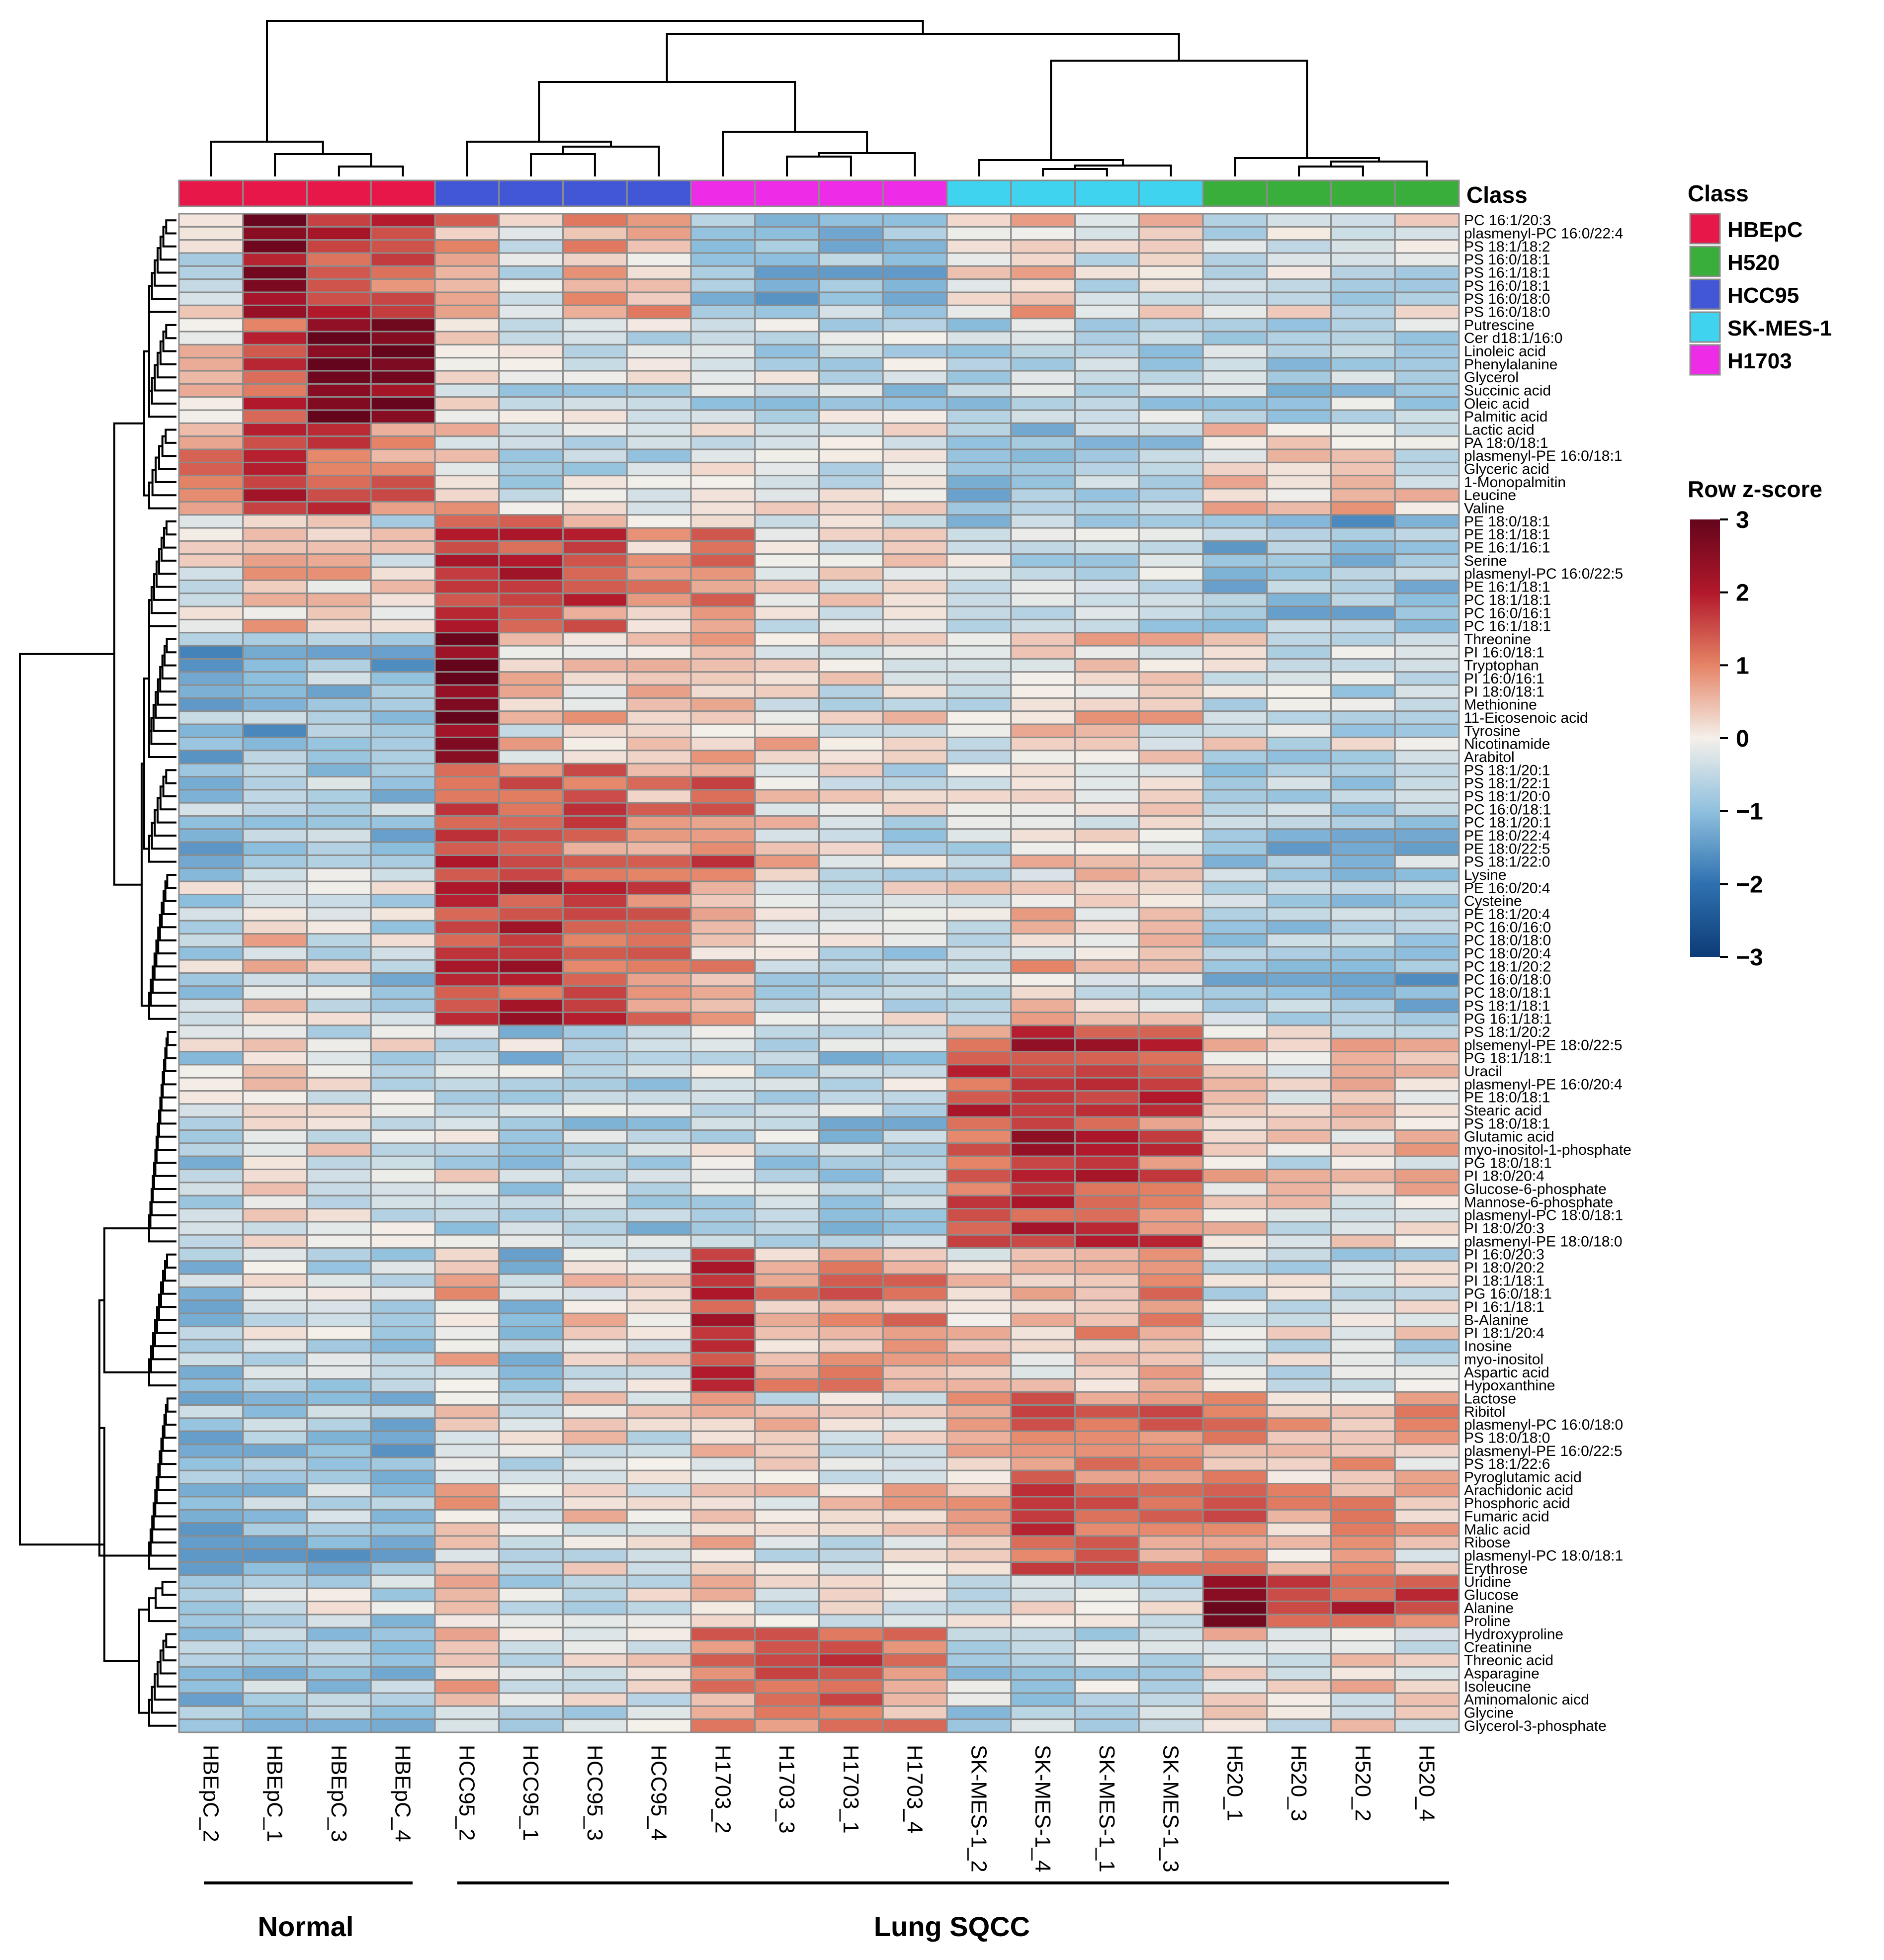 The height and width of the screenshot is (1960, 1884). What do you see at coordinates (1508, 627) in the screenshot?
I see `row-label: PC 16:1/18:1` at bounding box center [1508, 627].